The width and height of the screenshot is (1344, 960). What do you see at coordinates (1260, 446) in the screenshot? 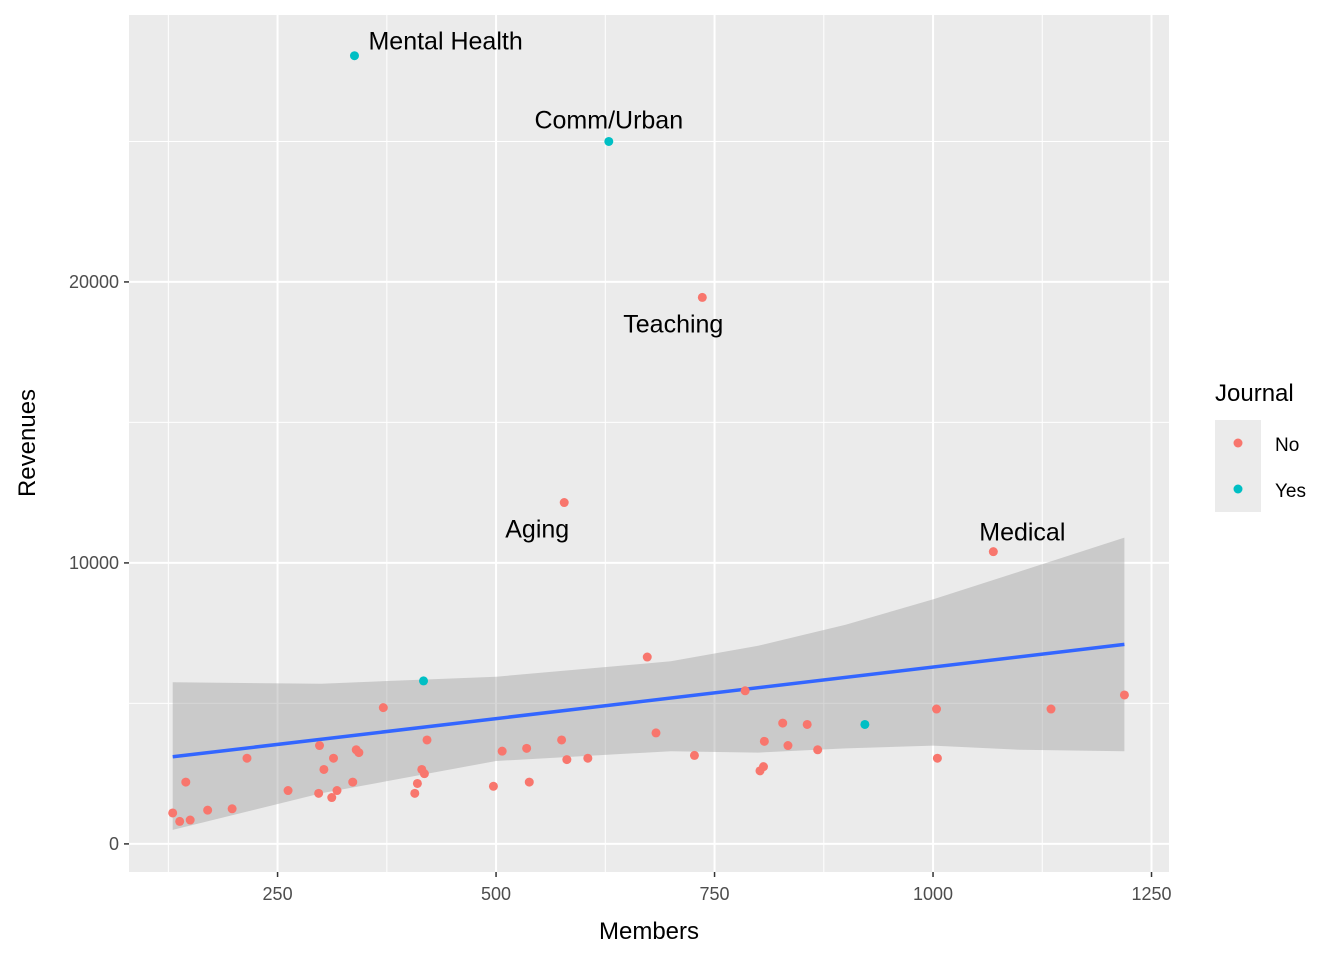
I see `legend: Journal No Yes` at bounding box center [1260, 446].